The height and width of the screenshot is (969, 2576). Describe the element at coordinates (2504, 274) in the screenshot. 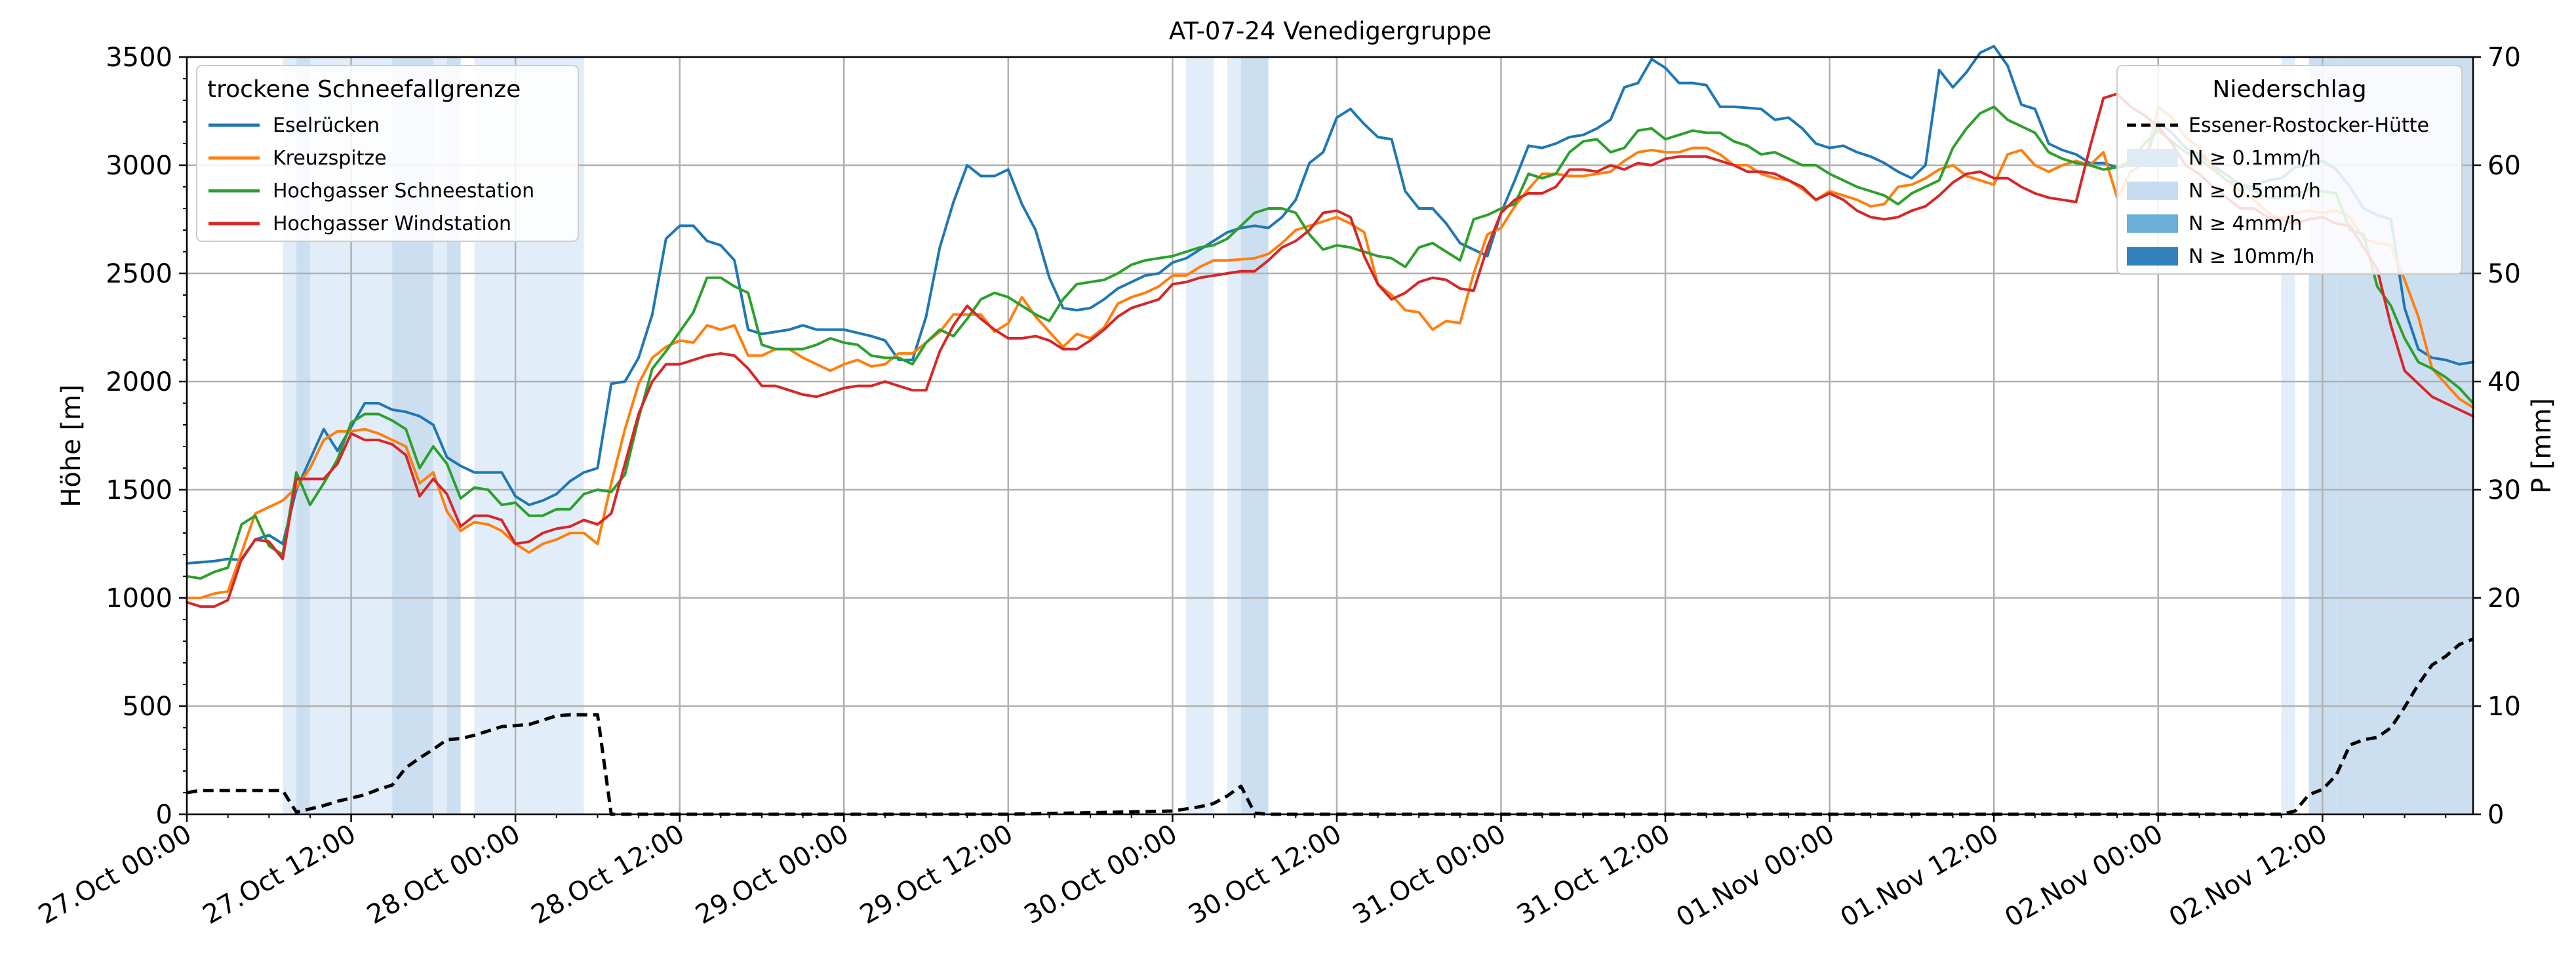

I see `y-right-tick-label: 50` at that location.